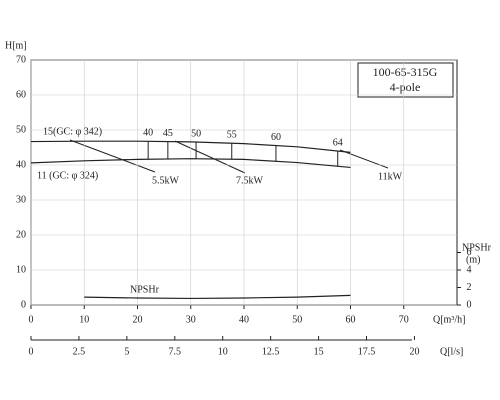 The height and width of the screenshot is (400, 500). Describe the element at coordinates (367, 351) in the screenshot. I see `x2-tick-label: 17.5` at that location.